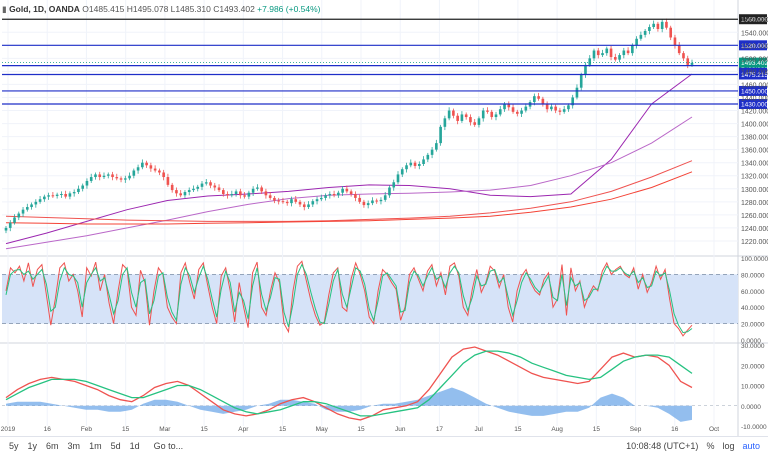 The height and width of the screenshot is (455, 768). Describe the element at coordinates (32, 446) in the screenshot. I see `range-1y: 1y` at that location.